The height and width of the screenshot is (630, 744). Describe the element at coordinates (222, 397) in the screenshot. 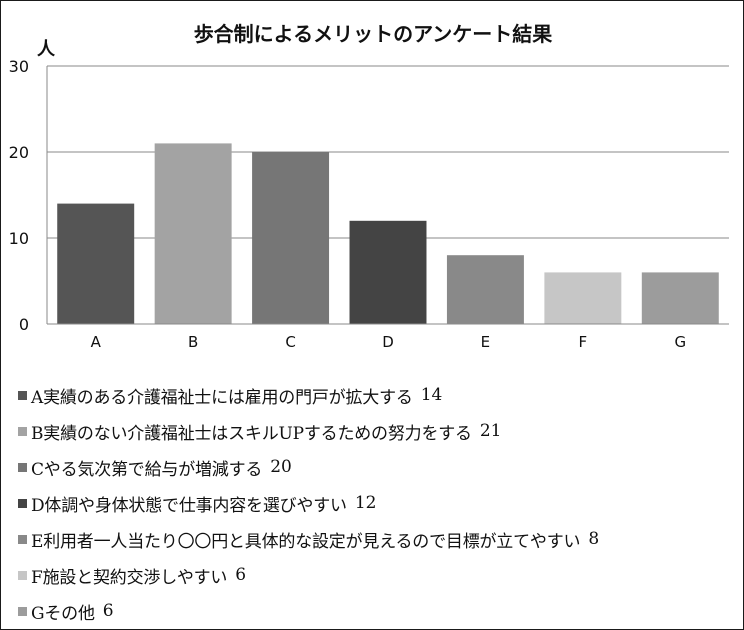

I see `legend-label: A実績のある介護福祉士には雇用の門戸が拡大する` at that location.